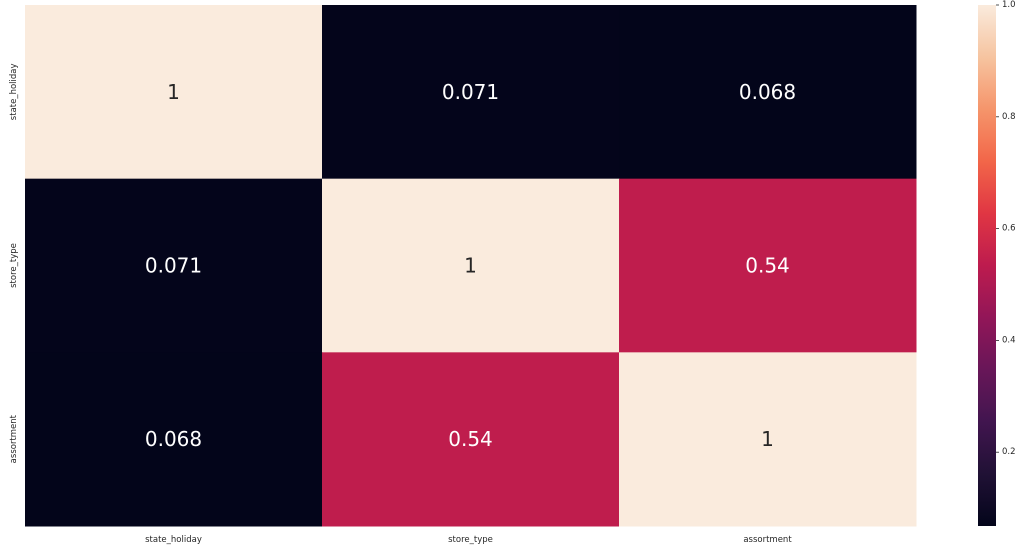  Describe the element at coordinates (1009, 452) in the screenshot. I see `colorbar-tick-label: 0.2` at that location.